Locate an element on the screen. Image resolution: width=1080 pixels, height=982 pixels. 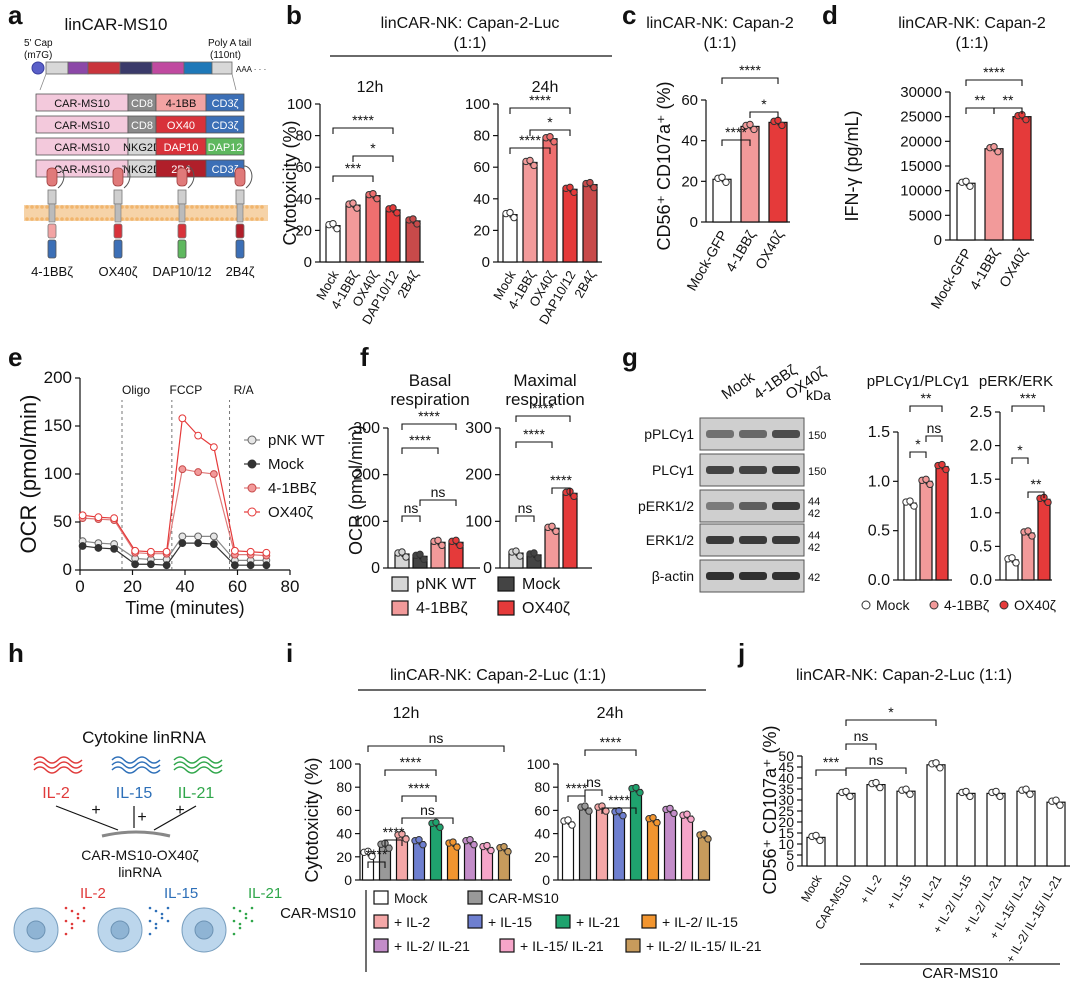
y-tick-label: 5 is located at coordinates (790, 855).